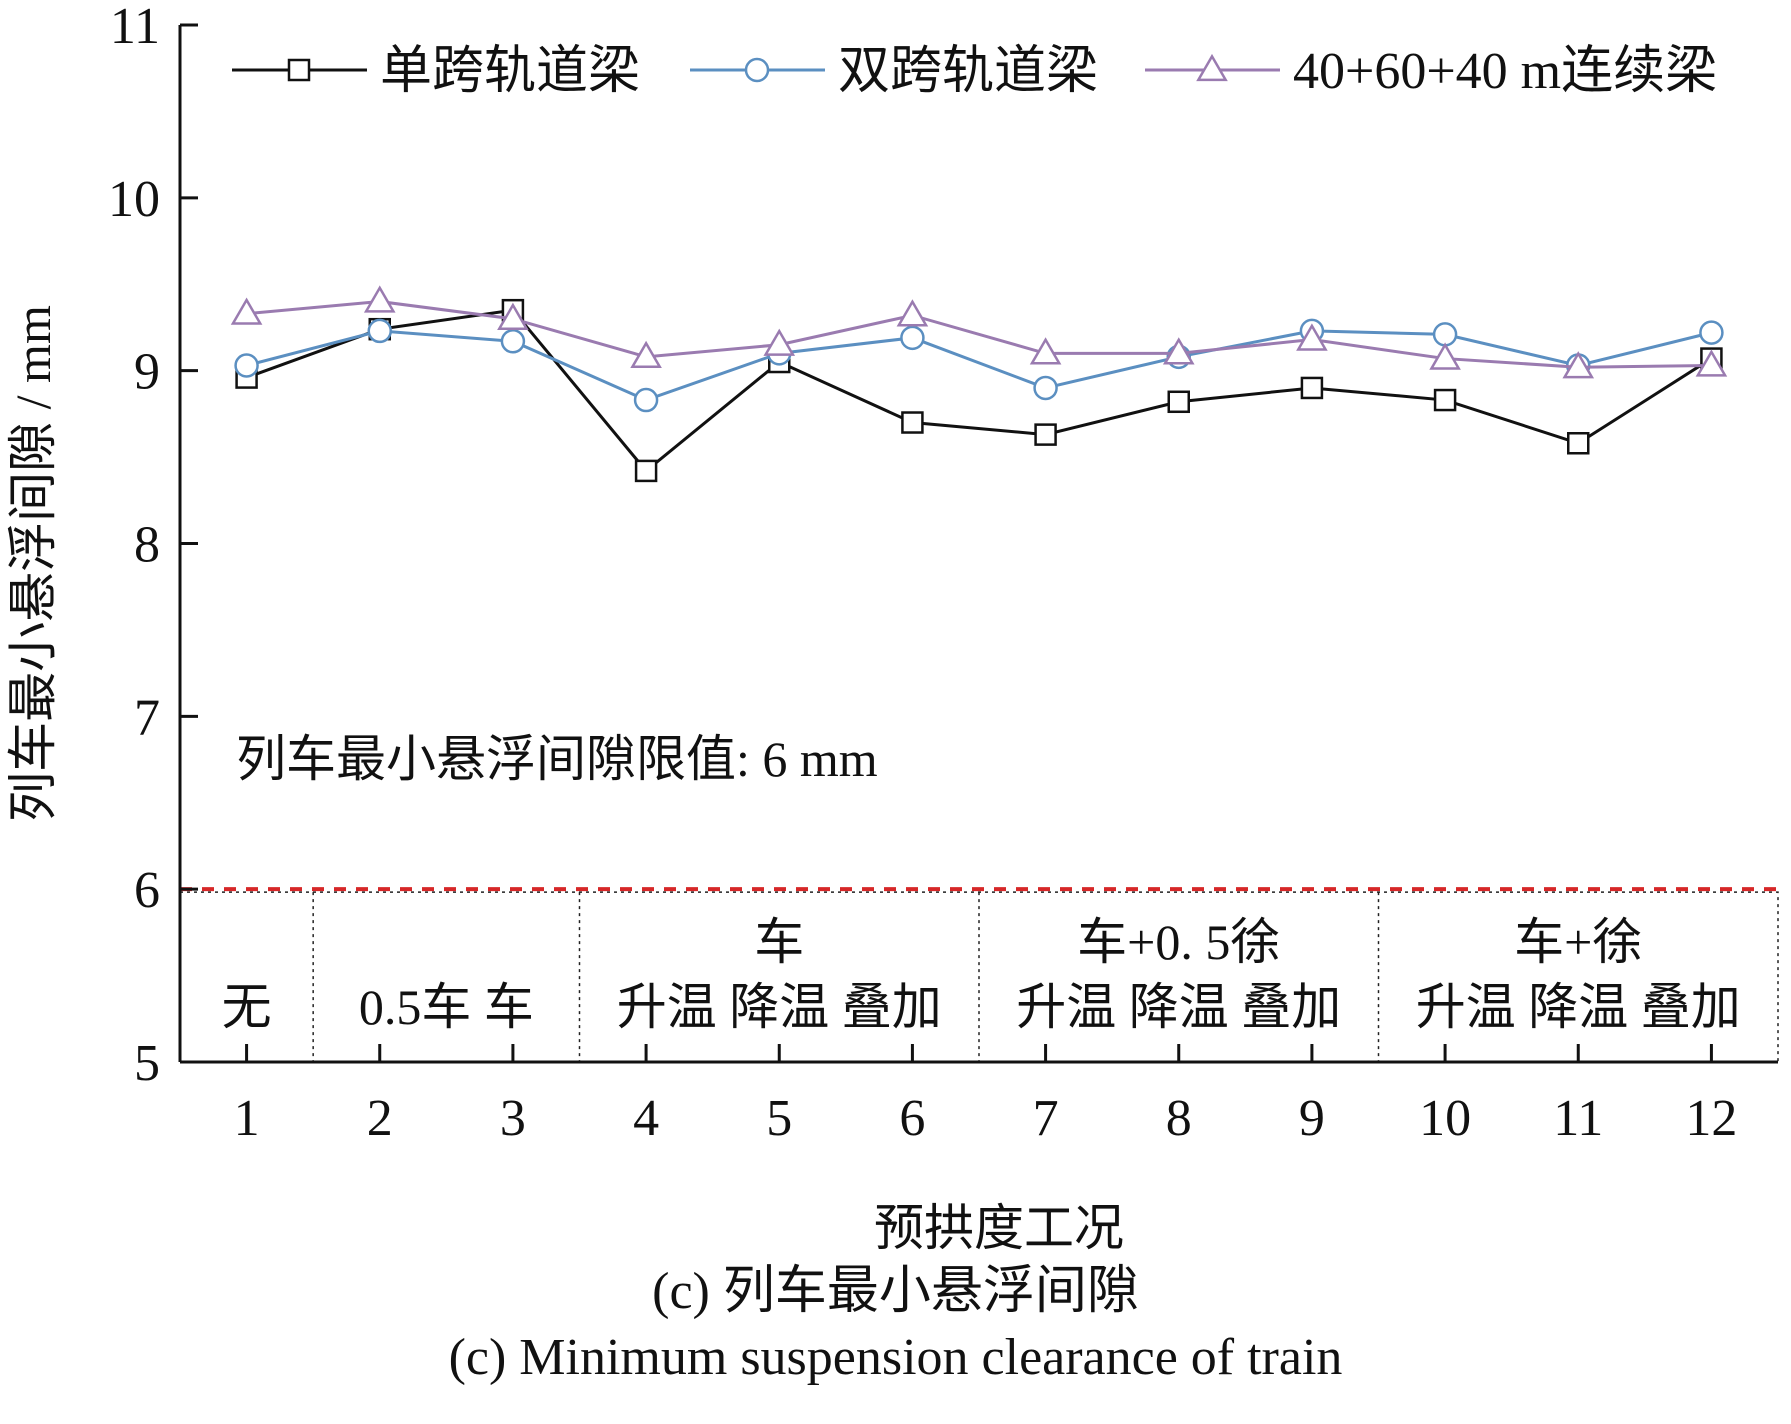  Describe the element at coordinates (33, 563) in the screenshot. I see `y-axis-title: 列车最小悬浮间隙 / mm` at that location.